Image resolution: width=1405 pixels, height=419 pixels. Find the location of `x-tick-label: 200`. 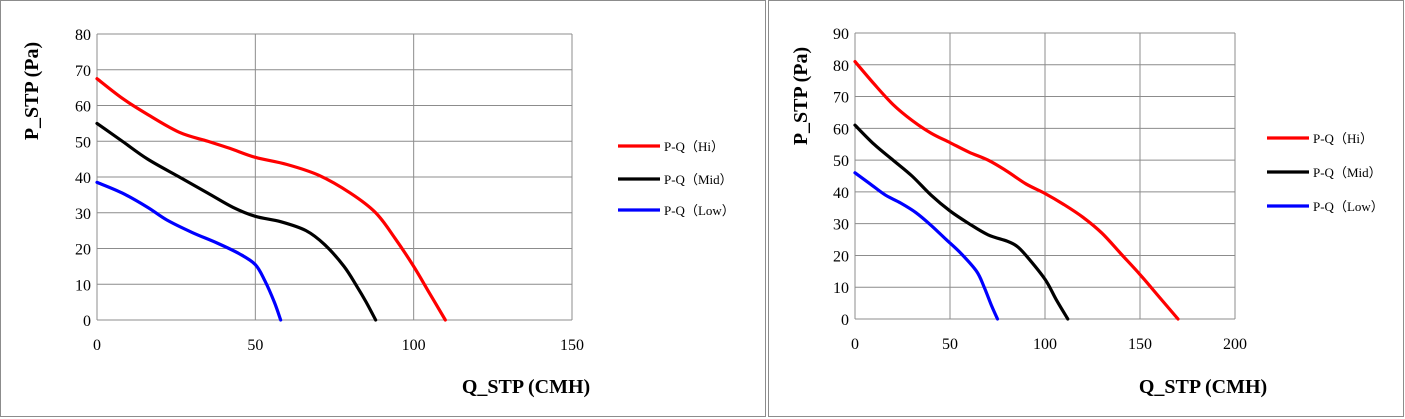

x-tick-label: 200 is located at coordinates (1235, 344).